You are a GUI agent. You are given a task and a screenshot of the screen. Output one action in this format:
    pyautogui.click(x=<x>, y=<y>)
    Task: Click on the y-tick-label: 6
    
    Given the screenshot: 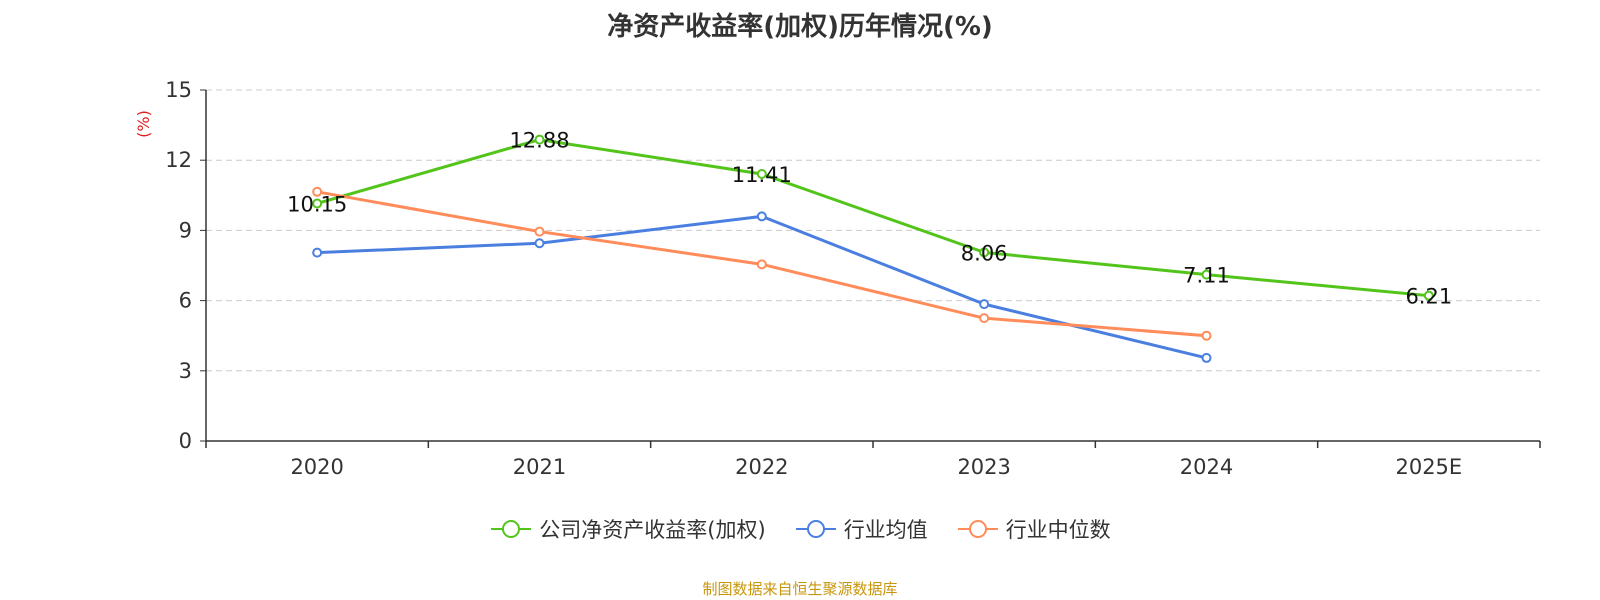 What is the action you would take?
    pyautogui.click(x=185, y=301)
    